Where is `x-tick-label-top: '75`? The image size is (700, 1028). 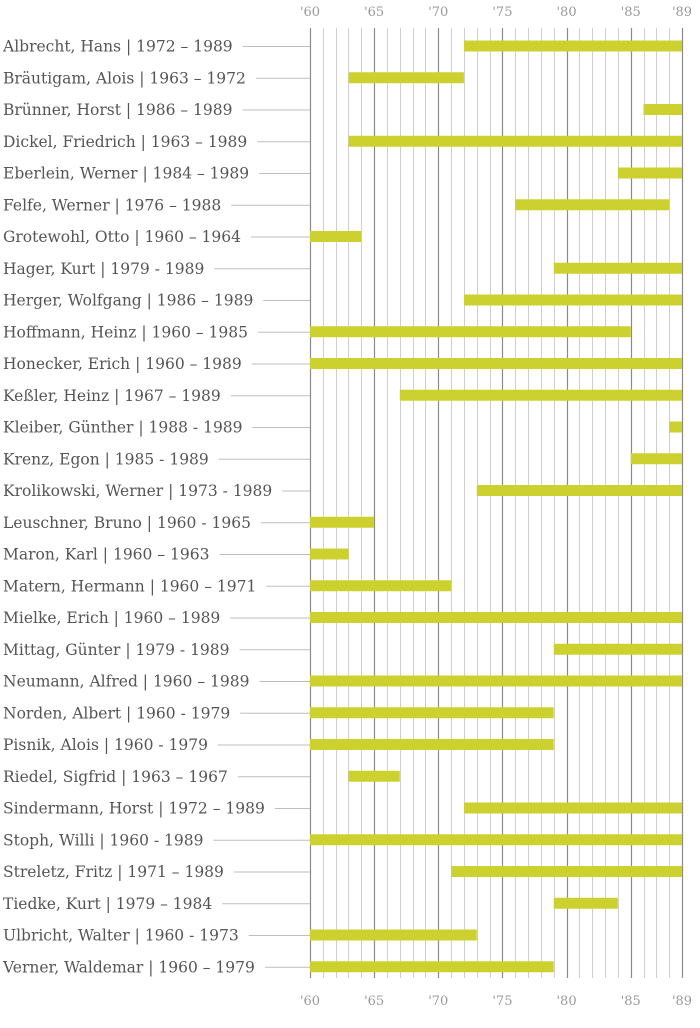
x-tick-label-top: '75 is located at coordinates (502, 12).